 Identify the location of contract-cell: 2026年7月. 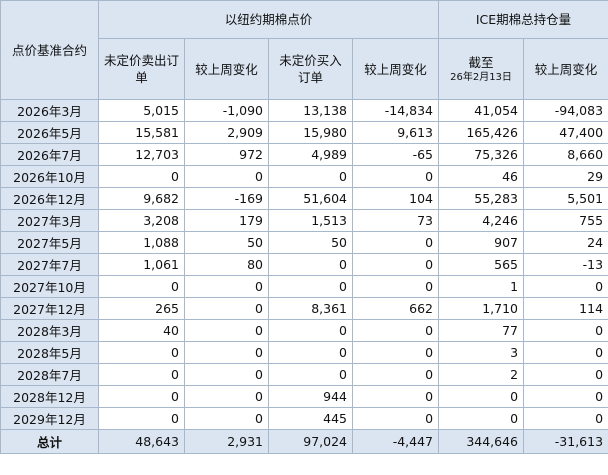
(49, 154).